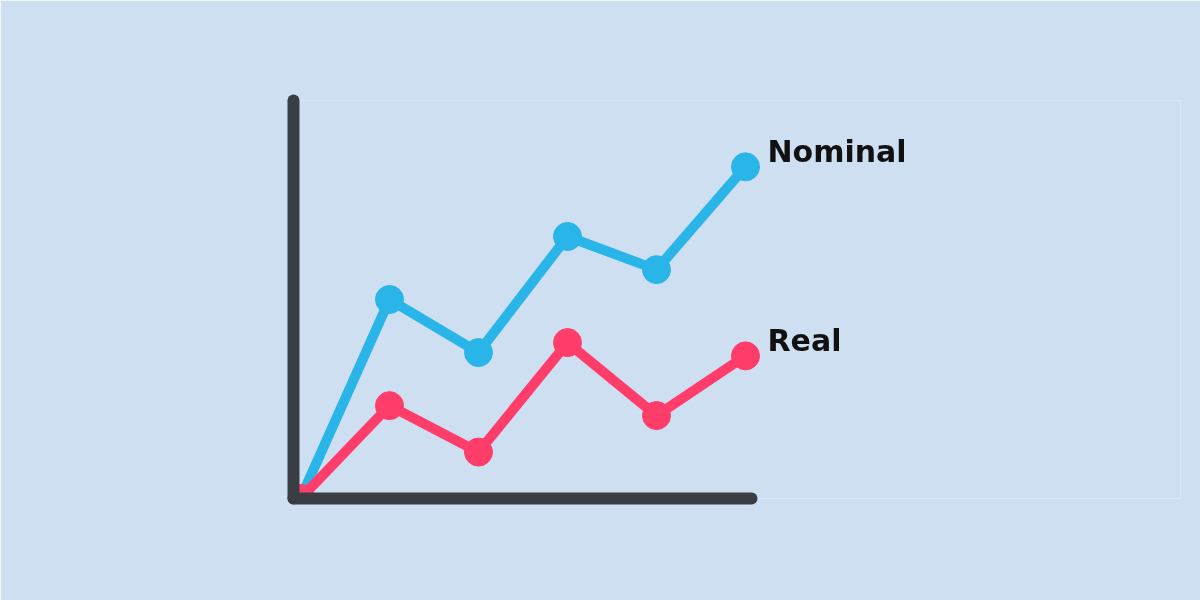 This screenshot has height=600, width=1200. I want to click on series-label: Nominal, so click(837, 151).